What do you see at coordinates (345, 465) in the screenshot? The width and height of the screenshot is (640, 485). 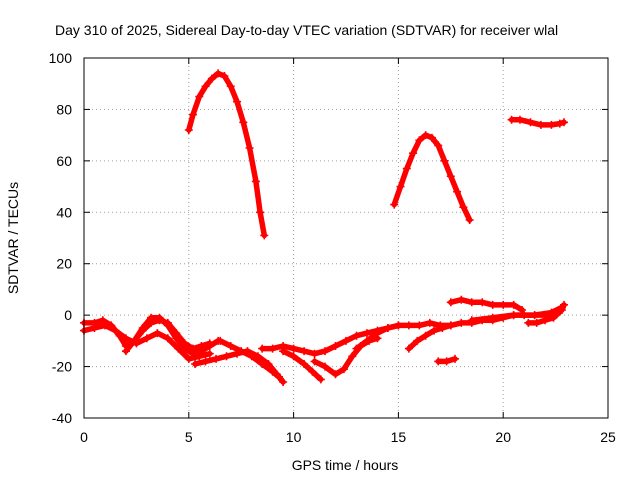 I see `x-axis-title: GPS time / hours` at bounding box center [345, 465].